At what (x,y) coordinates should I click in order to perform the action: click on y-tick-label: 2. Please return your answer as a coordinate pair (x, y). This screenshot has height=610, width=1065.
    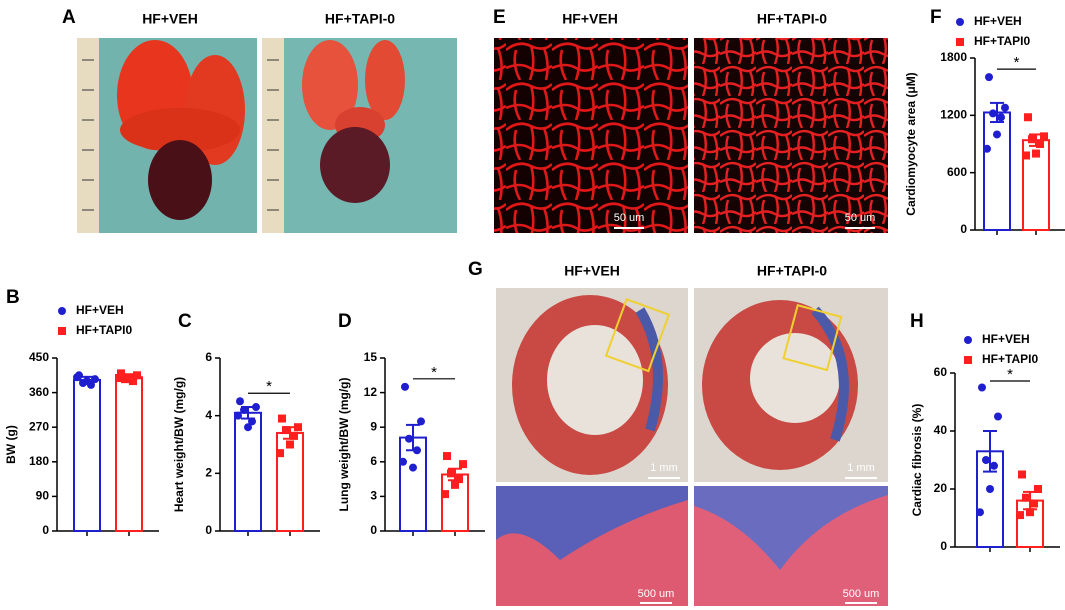
    Looking at the image, I should click on (208, 473).